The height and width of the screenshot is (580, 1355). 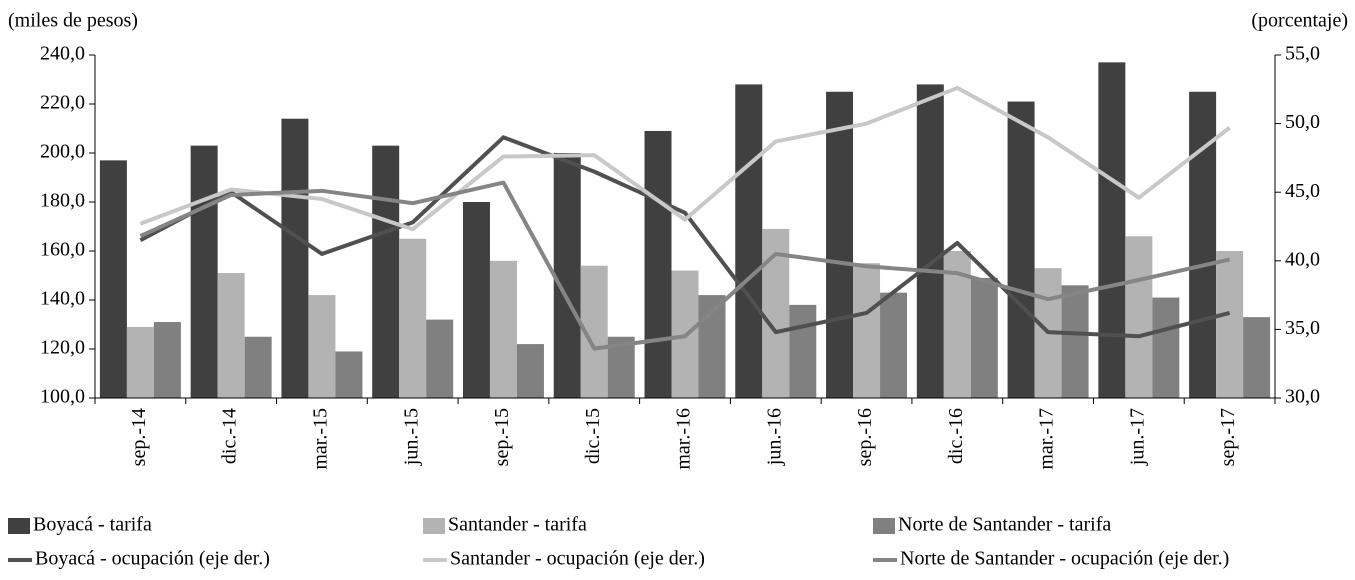 What do you see at coordinates (1228, 437) in the screenshot?
I see `x-tick-label: sep.-17` at bounding box center [1228, 437].